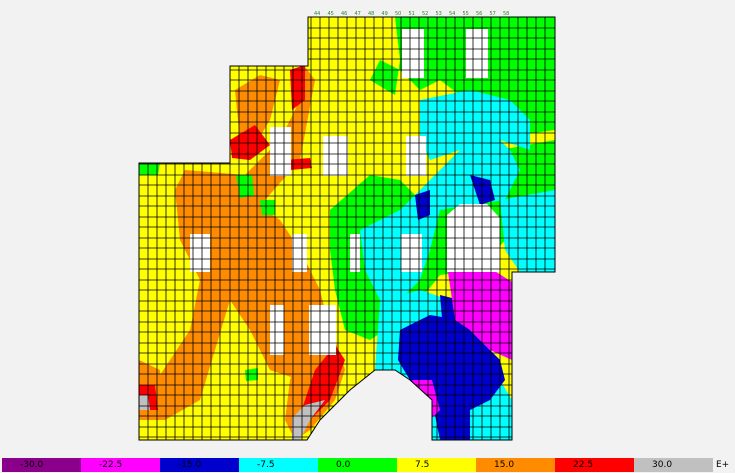  What do you see at coordinates (190, 465) in the screenshot?
I see `legend-value: -15.0` at bounding box center [190, 465].